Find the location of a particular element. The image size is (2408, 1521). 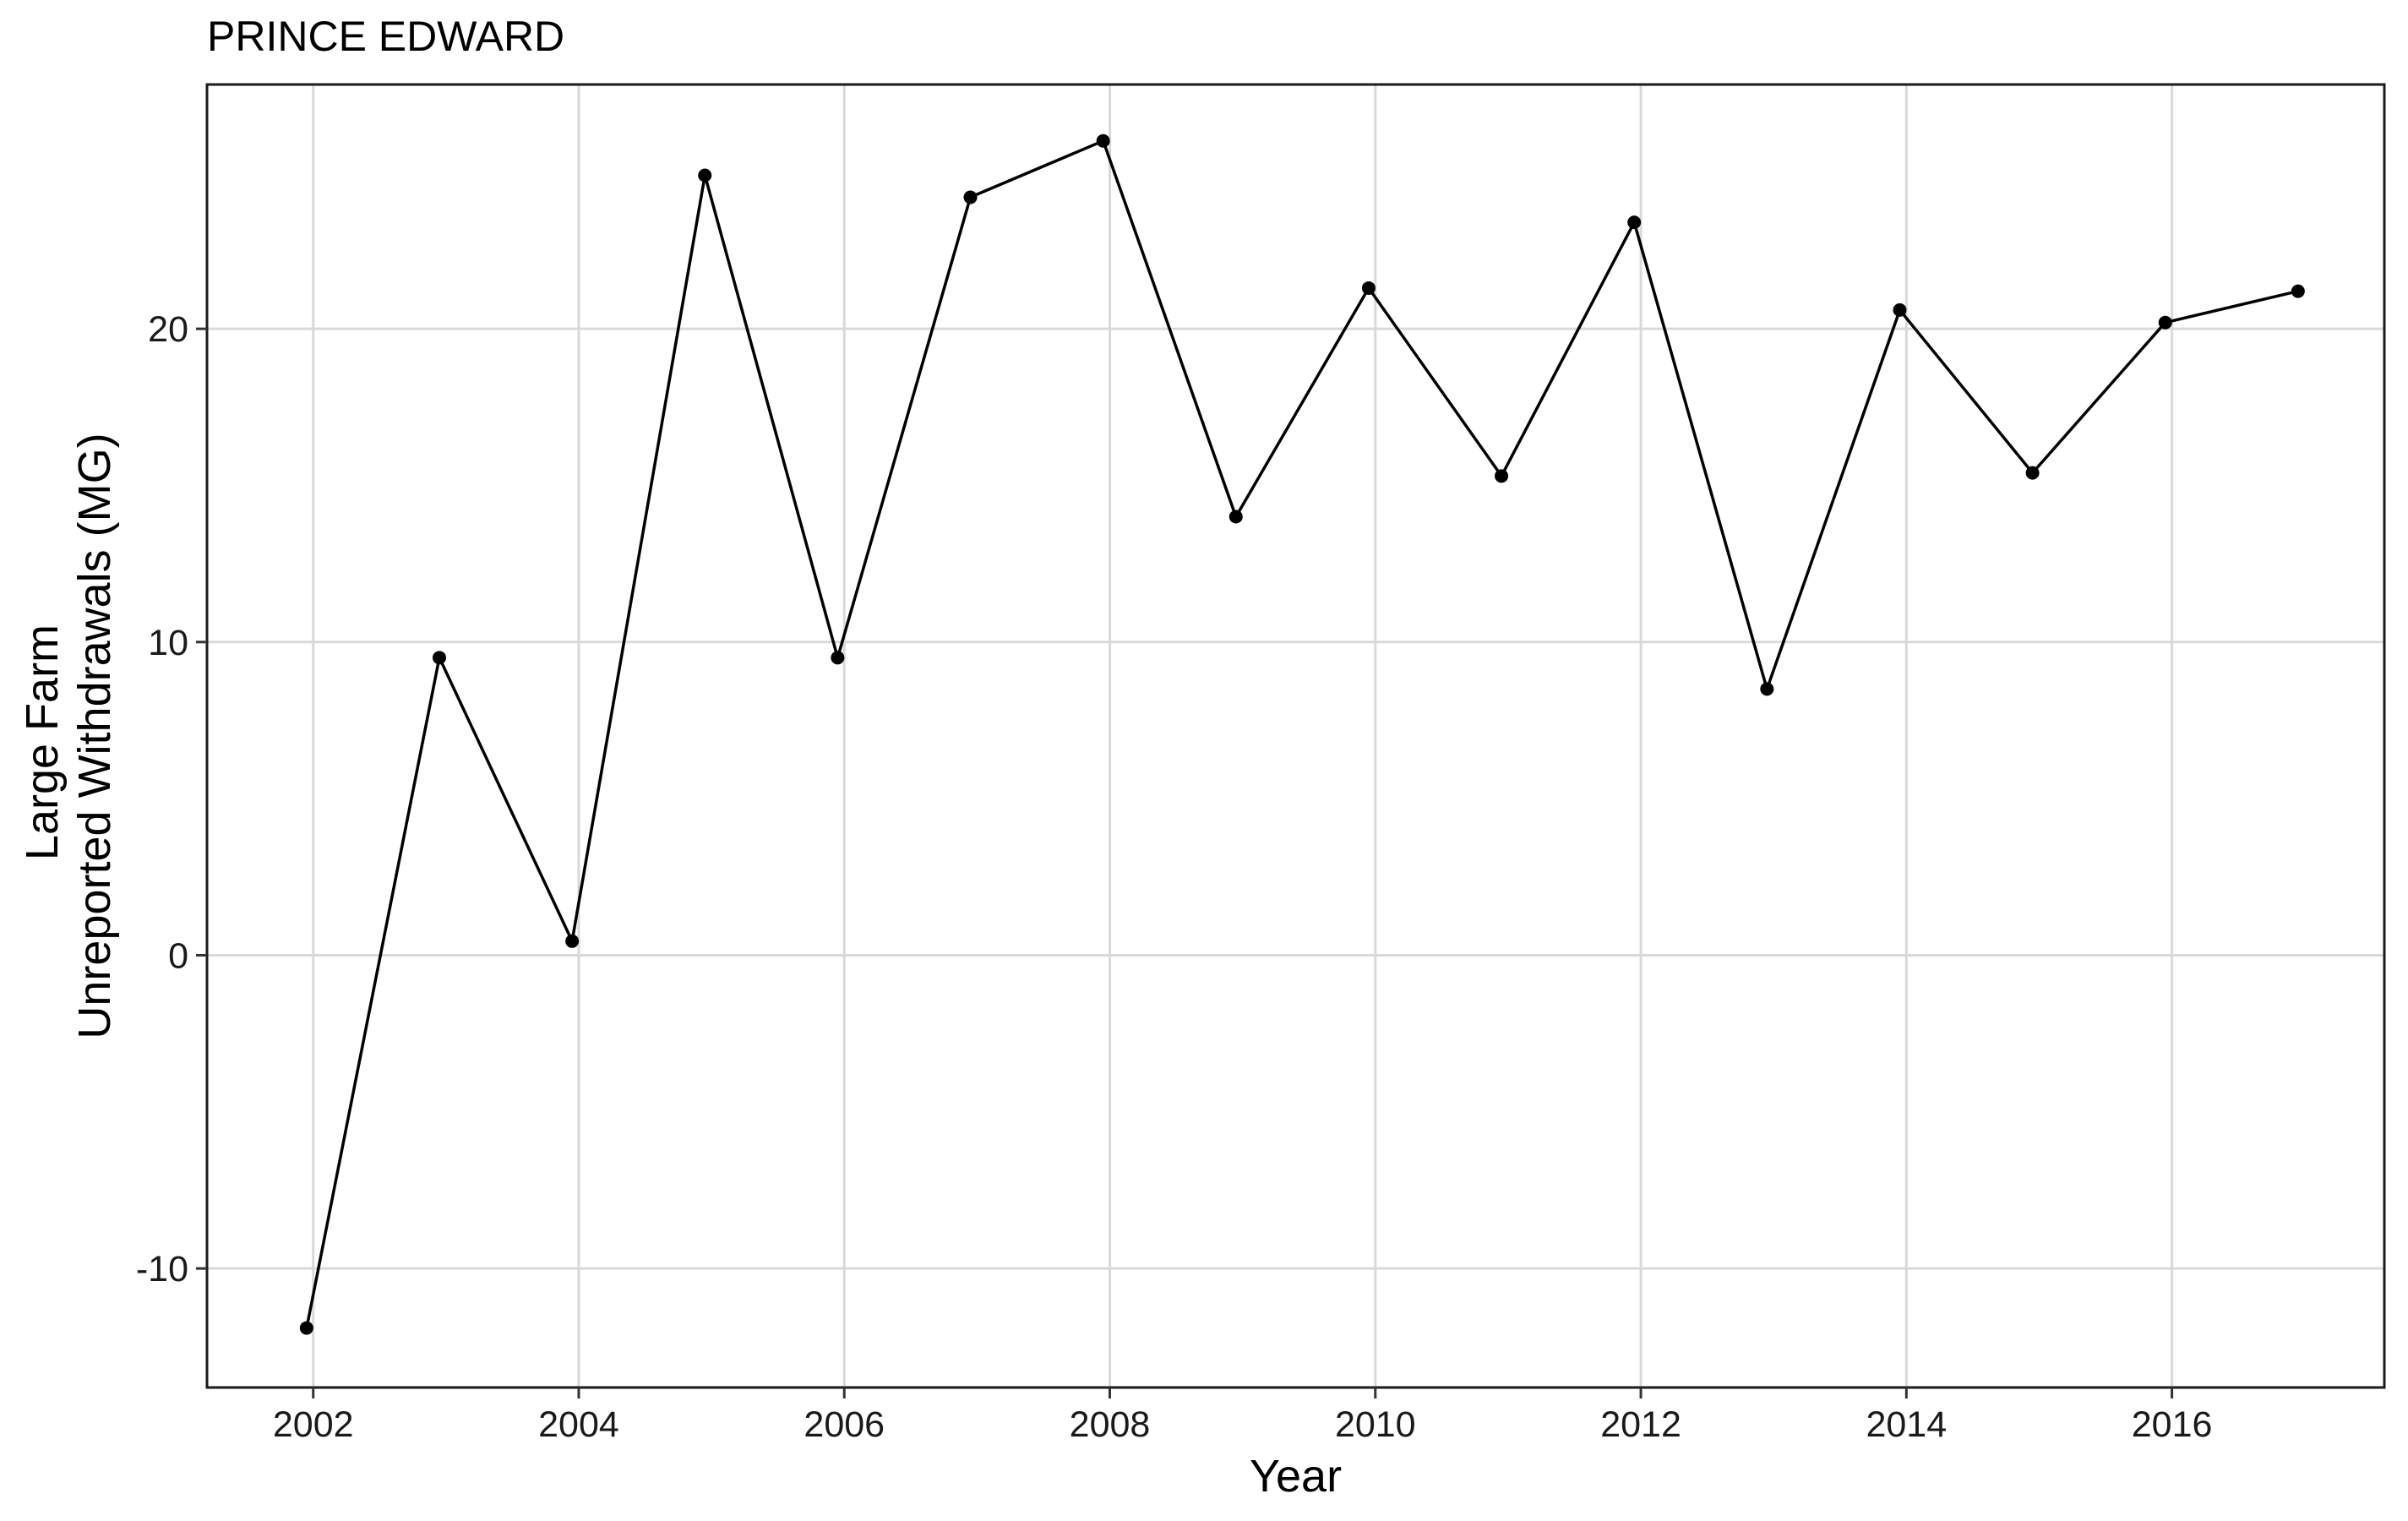

x-tick-label: 2010 is located at coordinates (1375, 1424).